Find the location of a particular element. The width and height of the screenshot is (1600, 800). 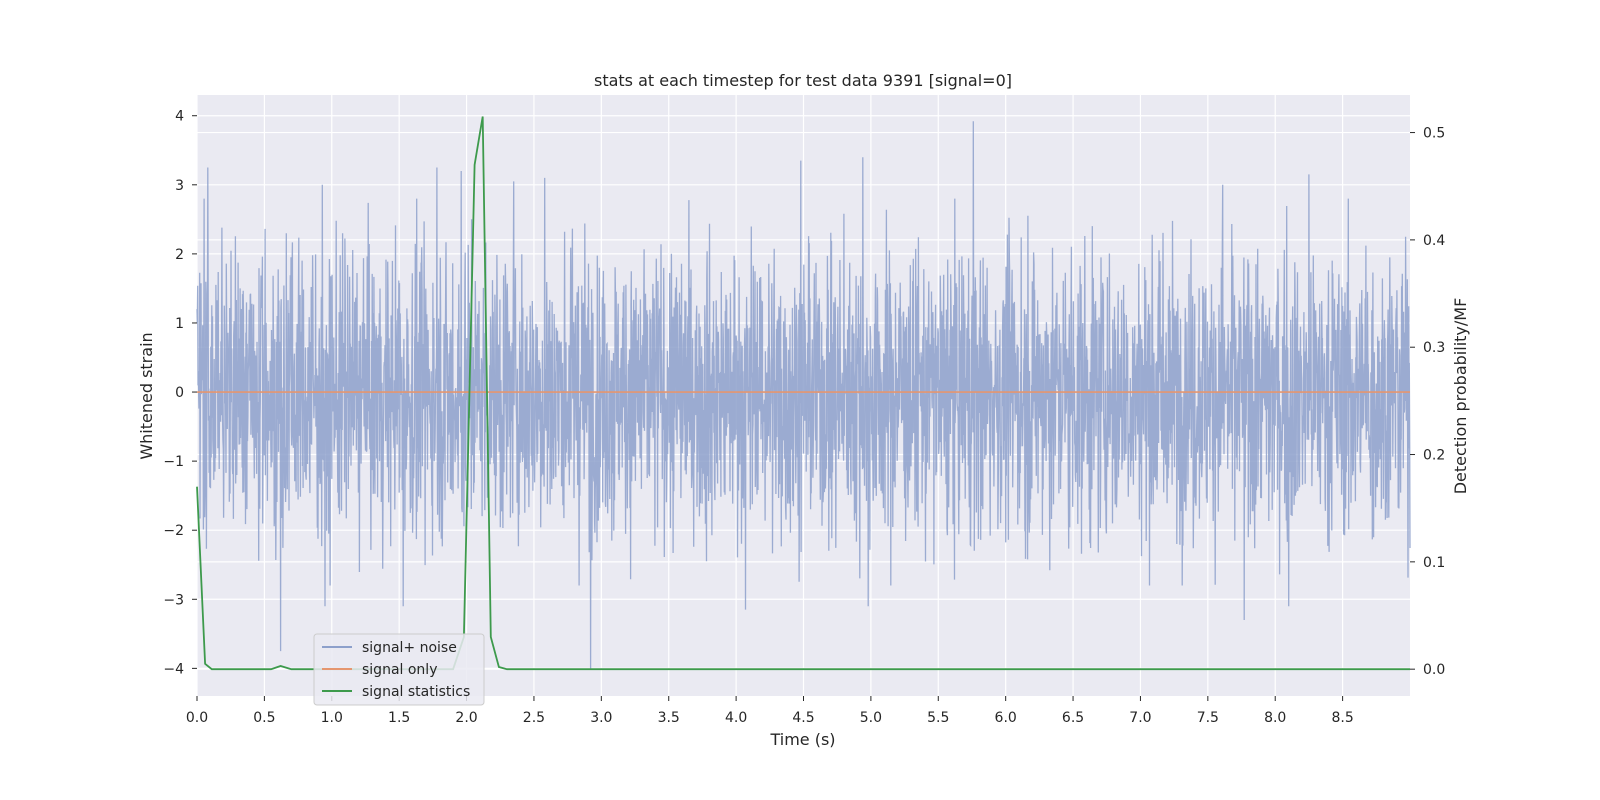

y-tick-label: −2 is located at coordinates (173, 531).